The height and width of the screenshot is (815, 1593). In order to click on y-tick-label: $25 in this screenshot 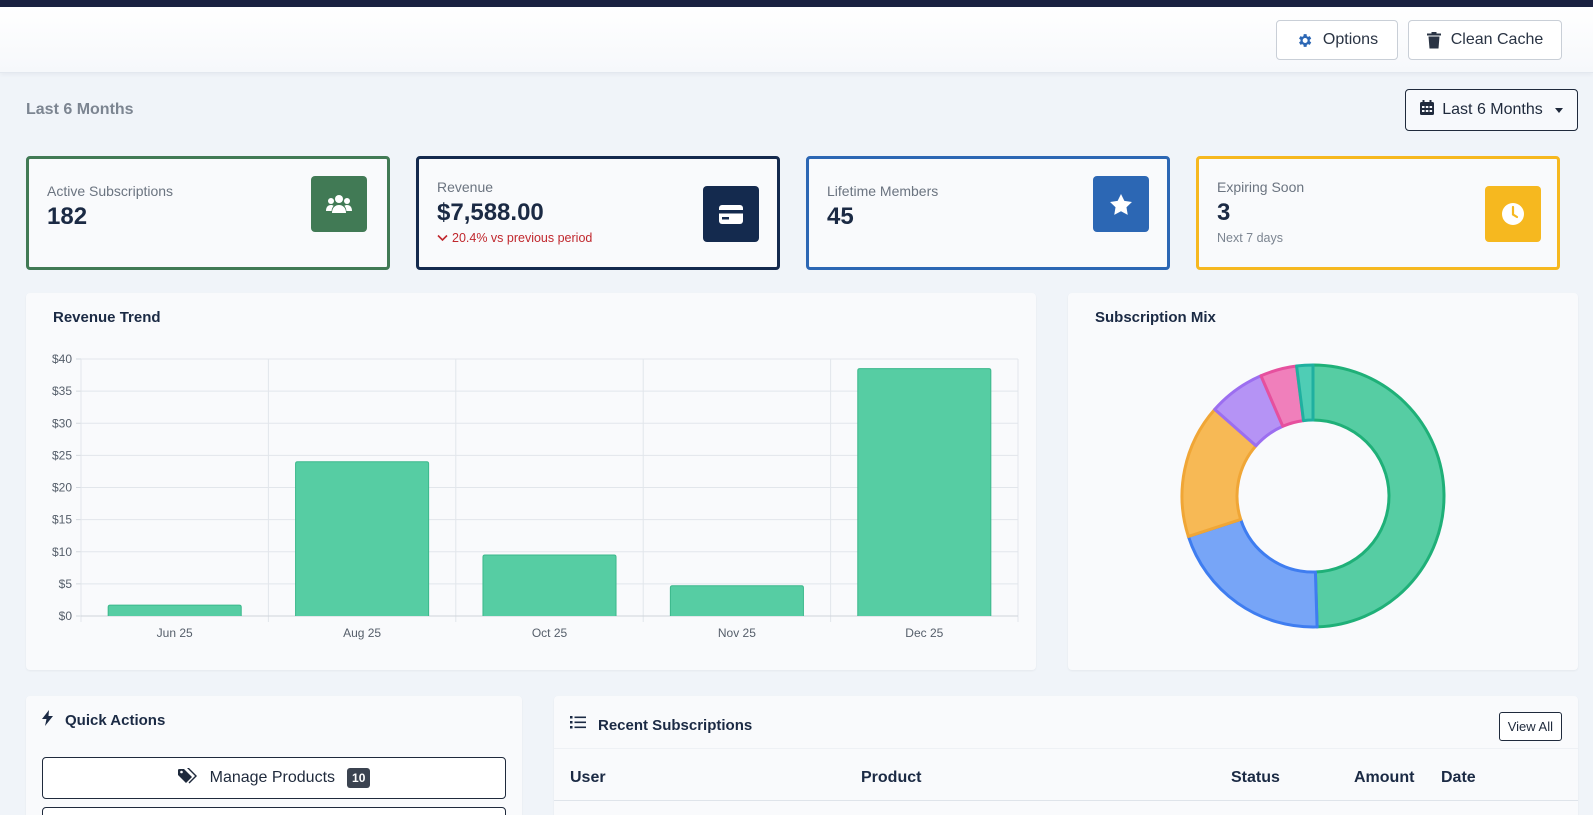, I will do `click(62, 455)`.